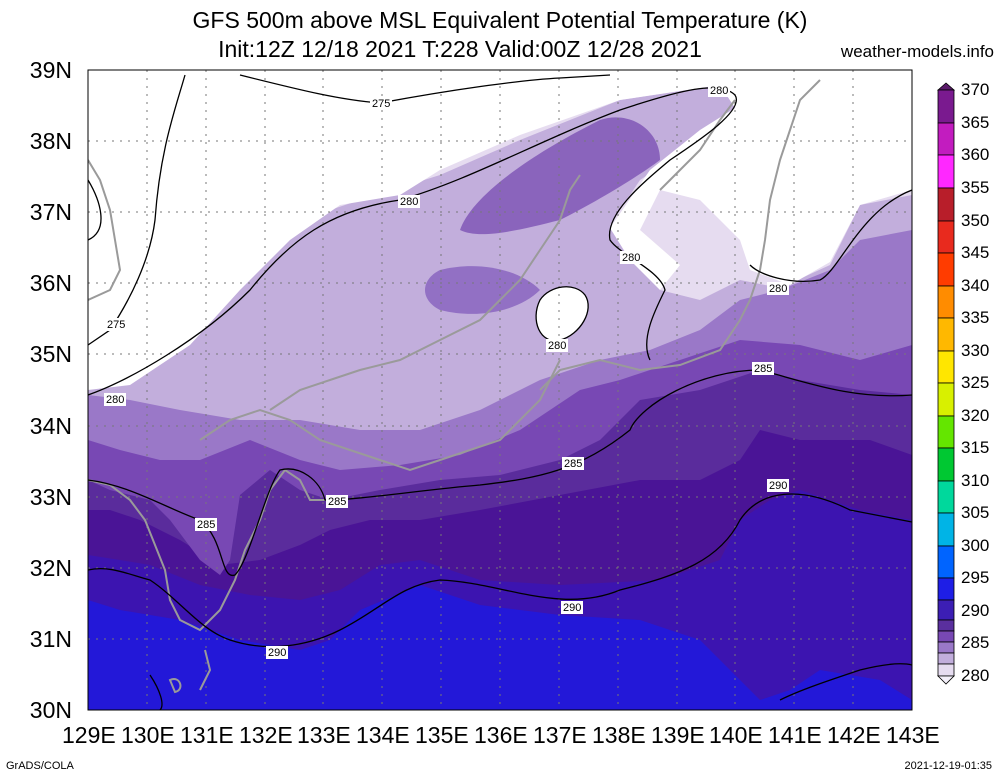  What do you see at coordinates (50, 354) in the screenshot?
I see `lat-label: 35N` at bounding box center [50, 354].